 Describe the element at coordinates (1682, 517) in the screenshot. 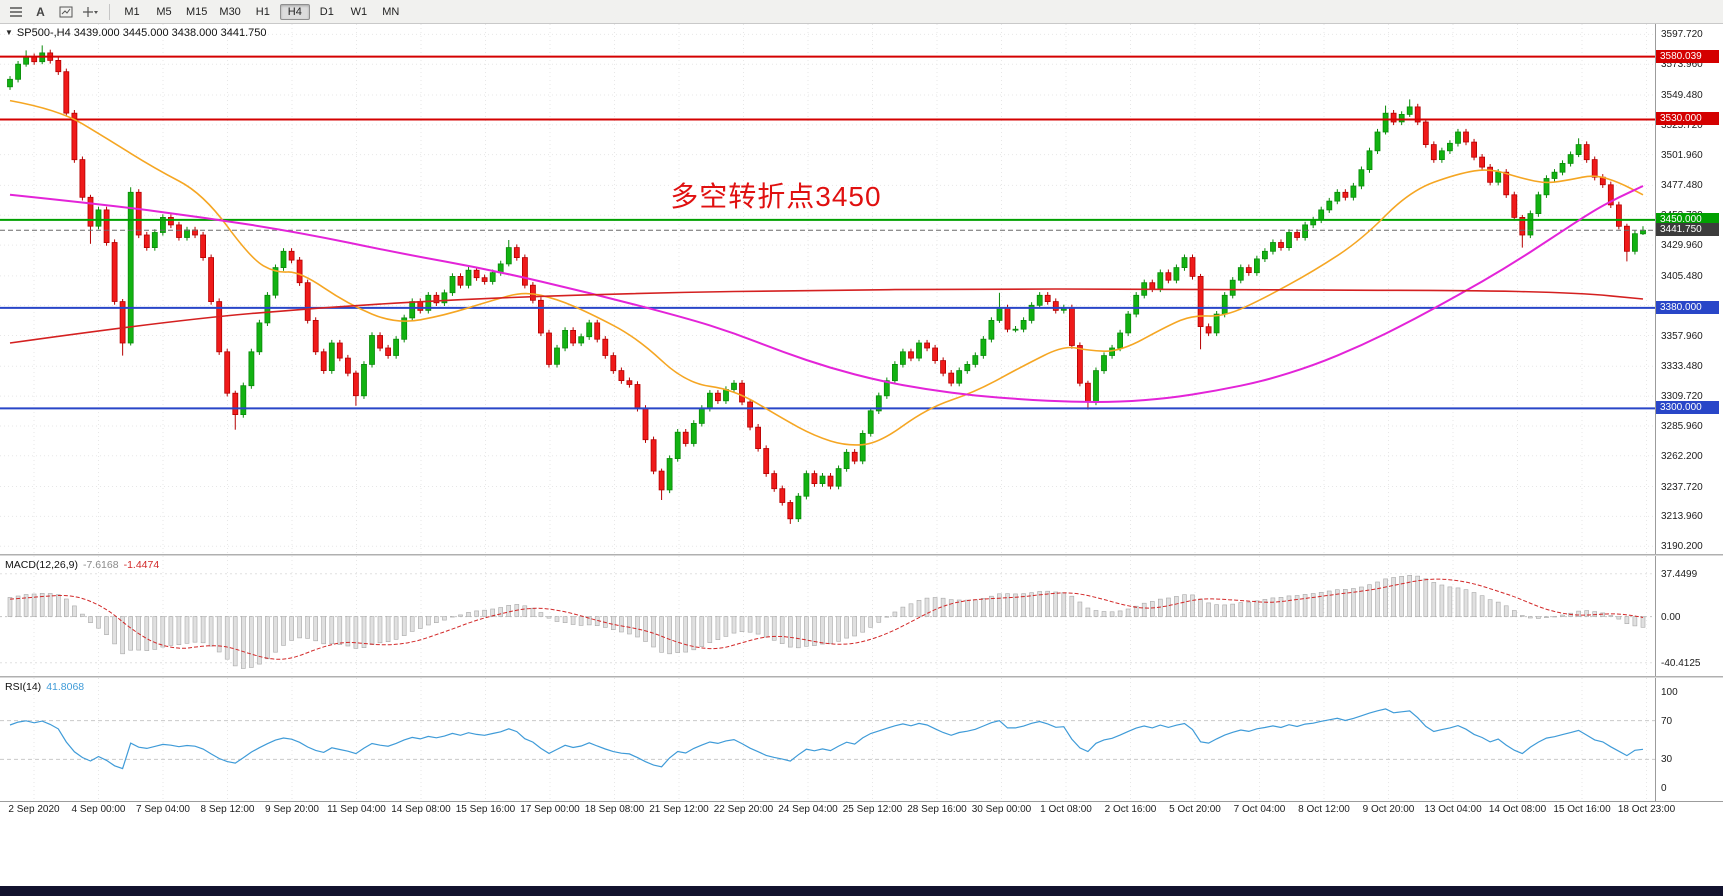

I see `price-tick-label: 3213.960` at that location.